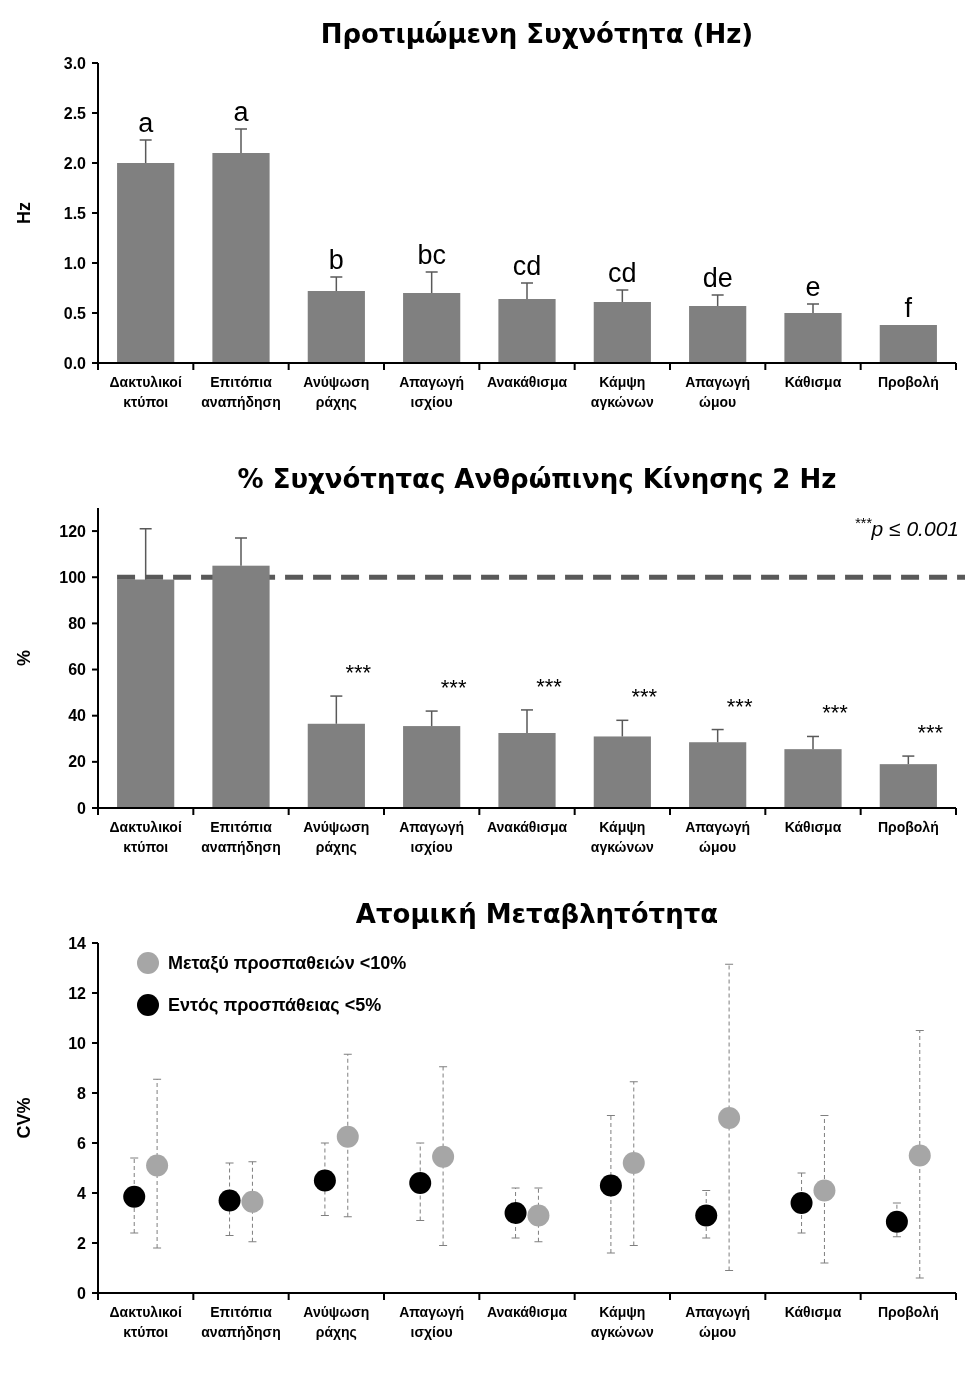 The width and height of the screenshot is (973, 1373). I want to click on y-tick-label: 4, so click(82, 1193).